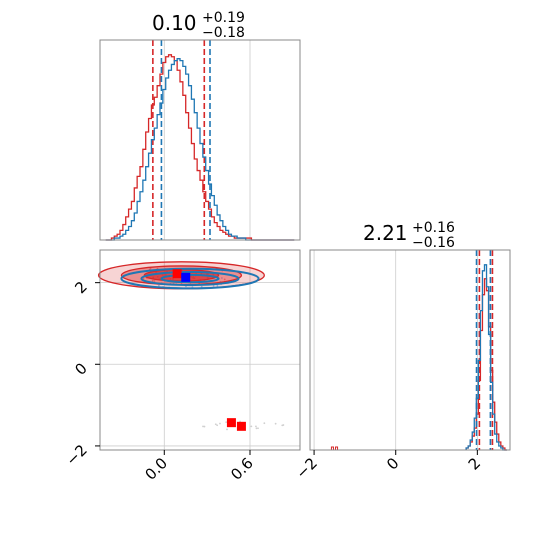 Image resolution: width=550 pixels, height=550 pixels. I want to click on title-param1-lower: −0.18, so click(223, 33).